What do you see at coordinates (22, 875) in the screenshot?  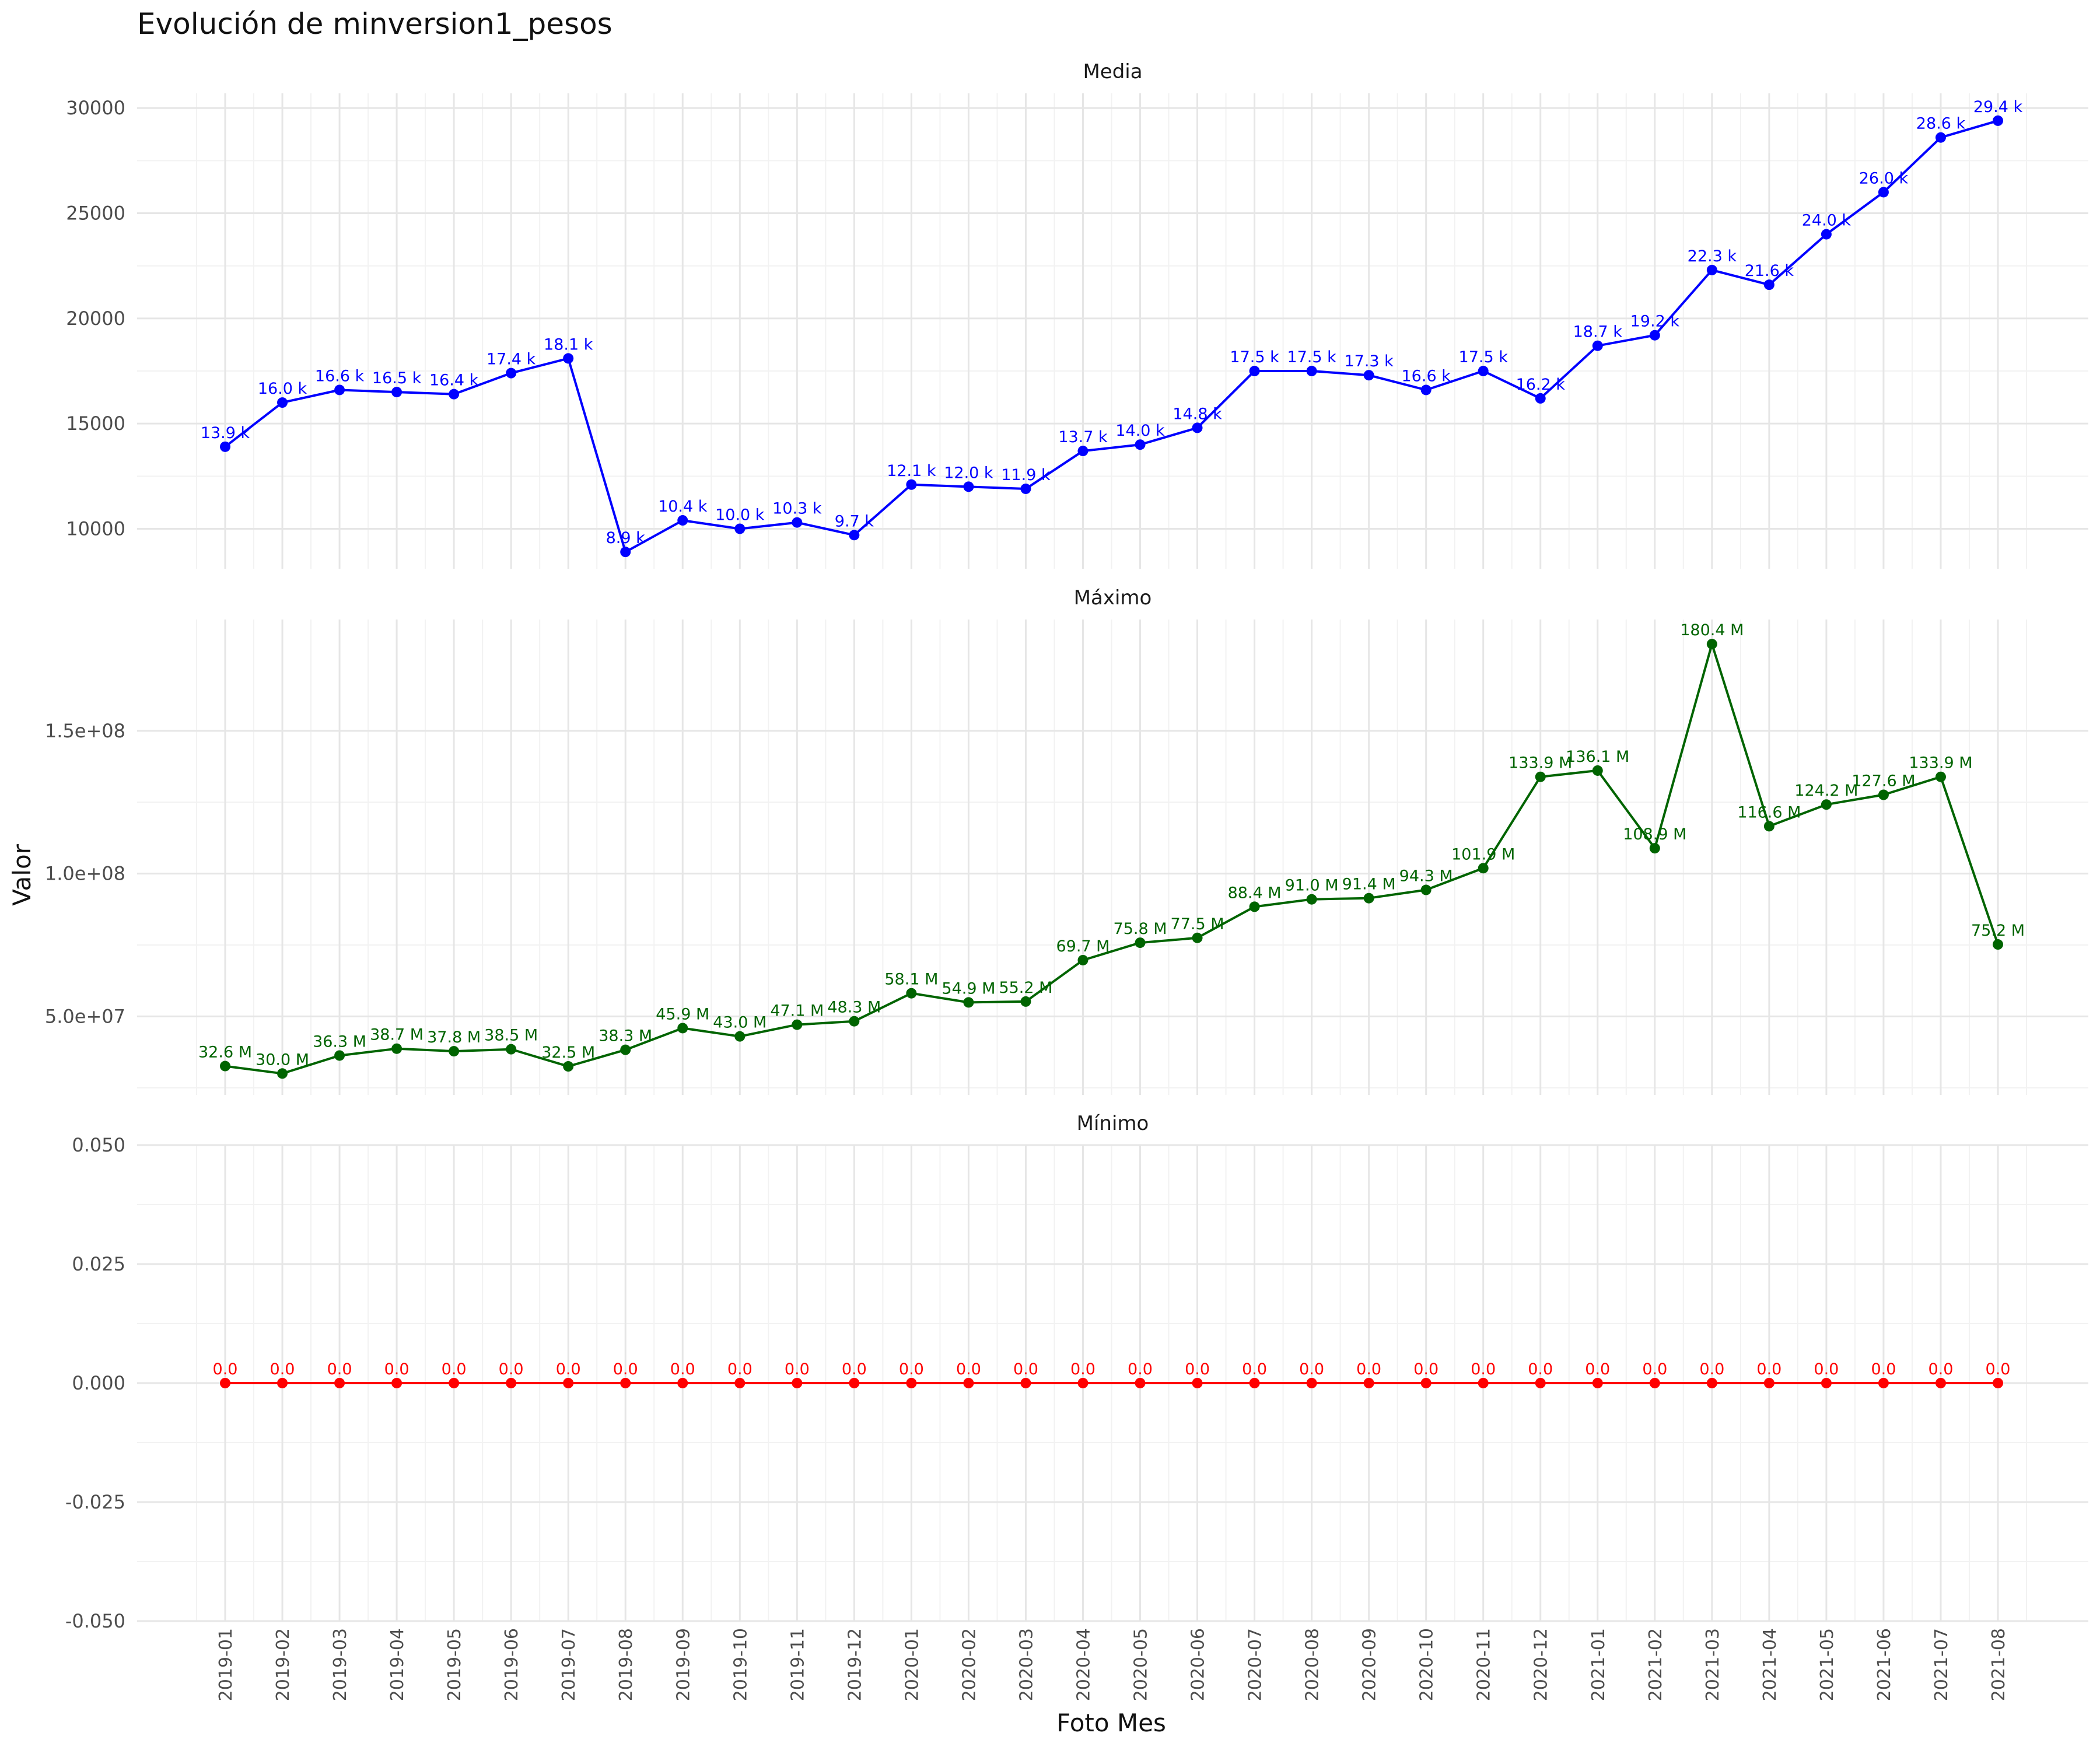 I see `y-axis-title: Valor` at bounding box center [22, 875].